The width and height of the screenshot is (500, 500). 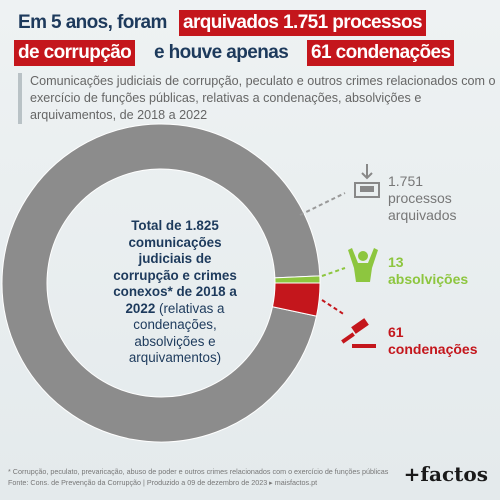 I want to click on value-label: 1.751, so click(x=406, y=181).